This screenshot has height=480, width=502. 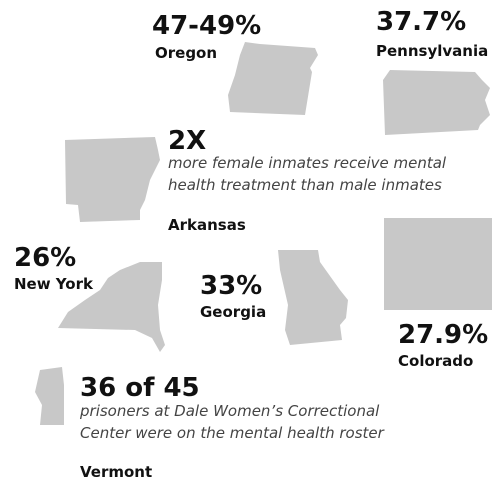 What do you see at coordinates (111, 307) in the screenshot?
I see `new-york-shape` at bounding box center [111, 307].